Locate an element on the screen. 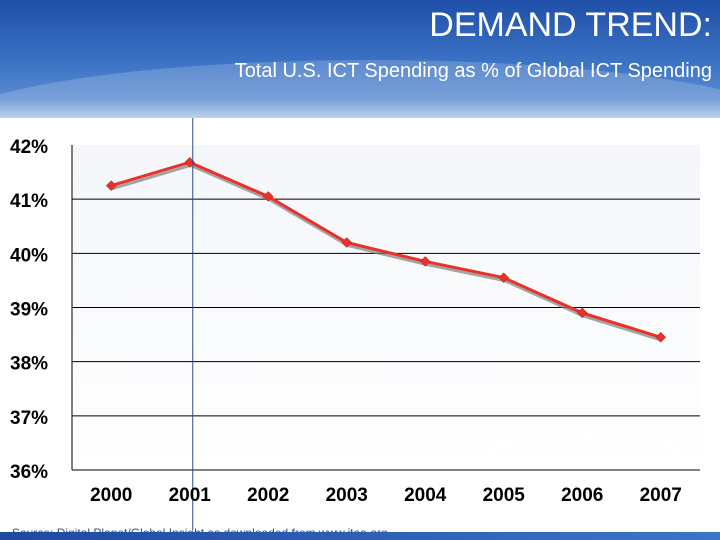  forecast-brace is located at coordinates (586, 447).